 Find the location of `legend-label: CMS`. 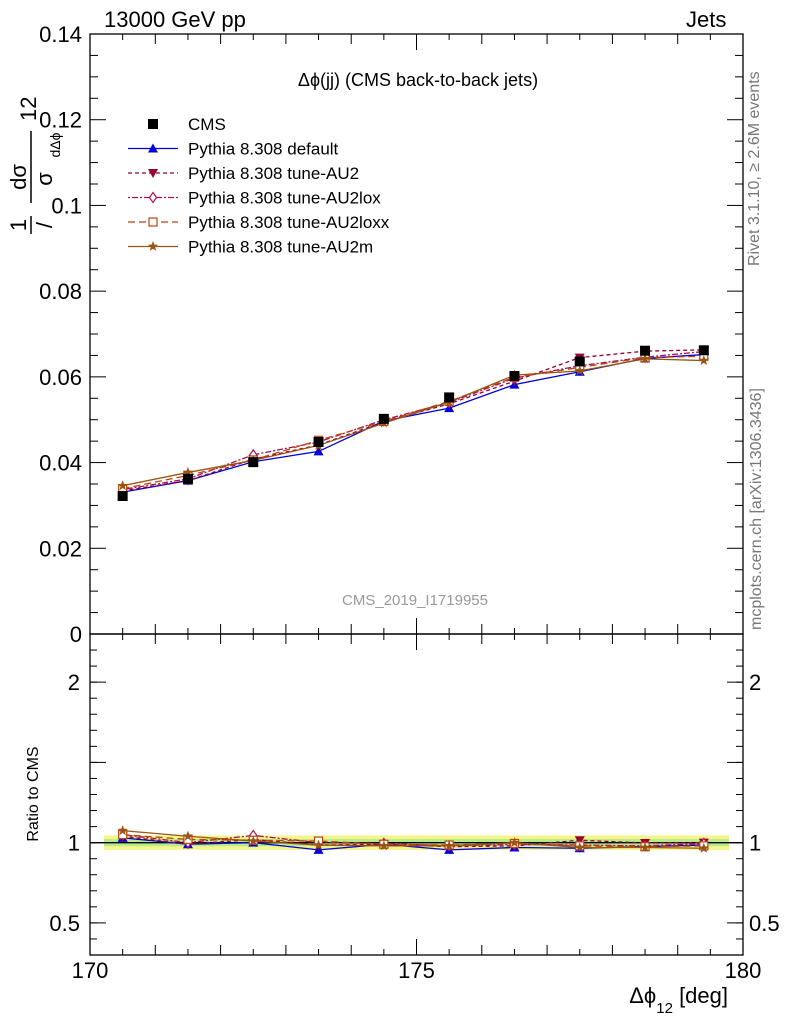

legend-label: CMS is located at coordinates (207, 124).